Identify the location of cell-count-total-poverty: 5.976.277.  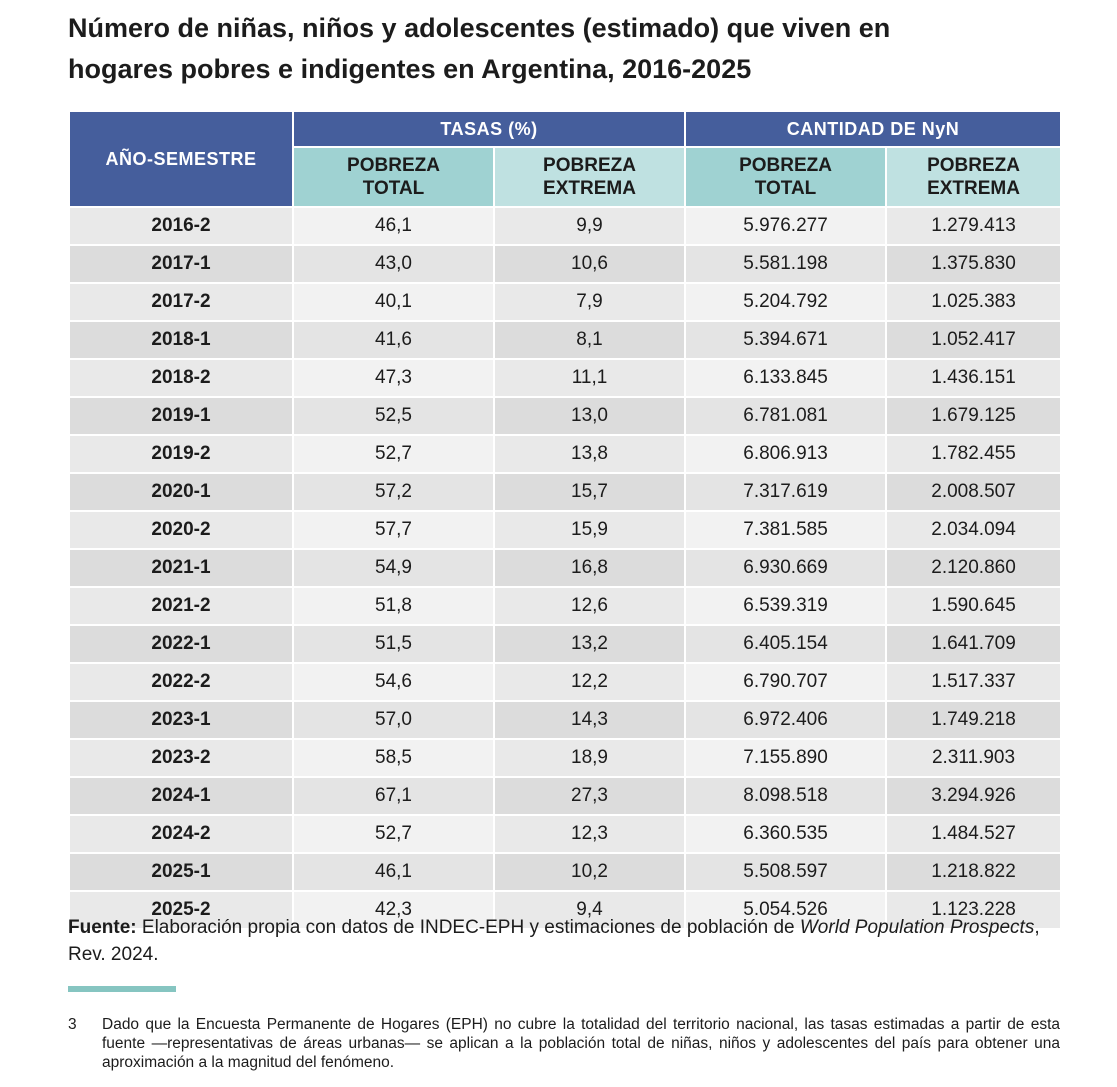
(786, 226).